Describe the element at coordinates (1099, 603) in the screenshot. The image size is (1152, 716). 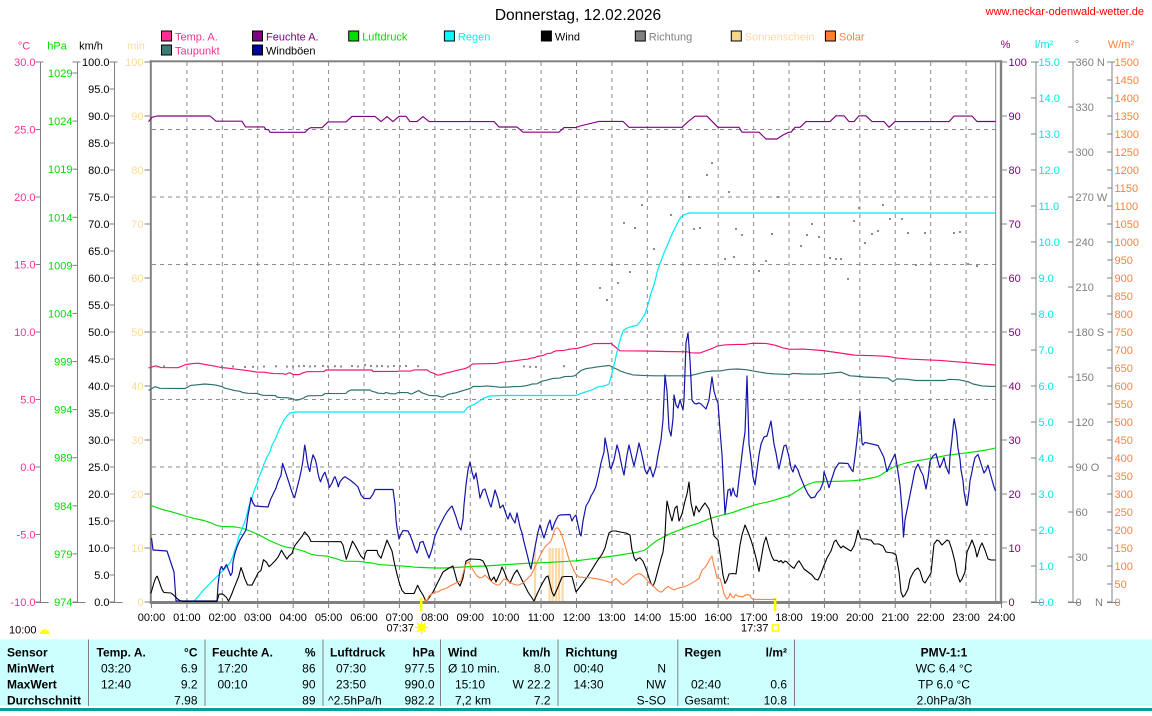
I see `svg-text: N` at that location.